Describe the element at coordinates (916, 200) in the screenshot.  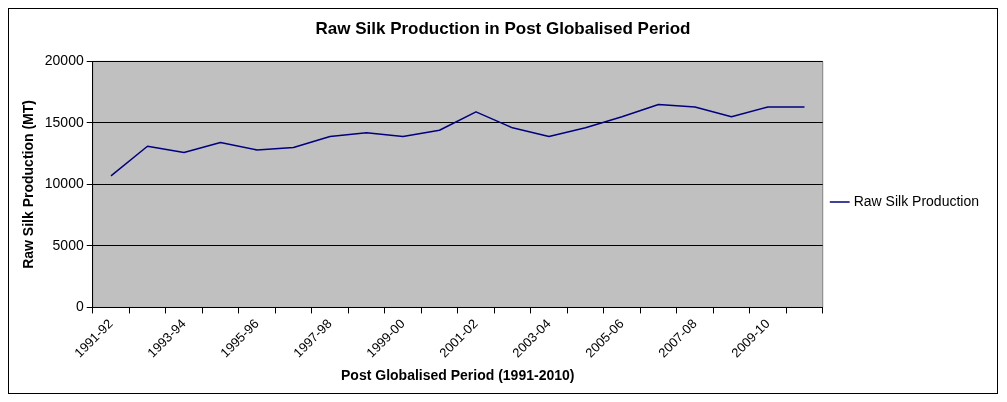
I see `legend-label: Raw Silk Production` at that location.